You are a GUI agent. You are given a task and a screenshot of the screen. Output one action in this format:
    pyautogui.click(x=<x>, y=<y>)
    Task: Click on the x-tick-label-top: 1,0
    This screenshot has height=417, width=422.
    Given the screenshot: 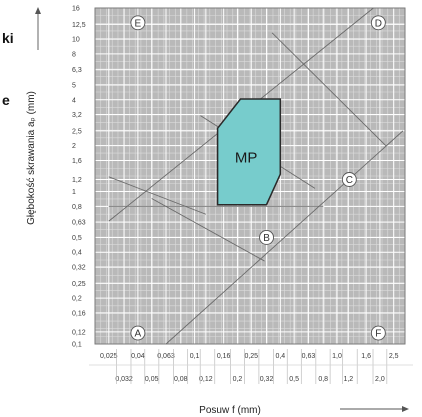 What is the action you would take?
    pyautogui.click(x=337, y=356)
    